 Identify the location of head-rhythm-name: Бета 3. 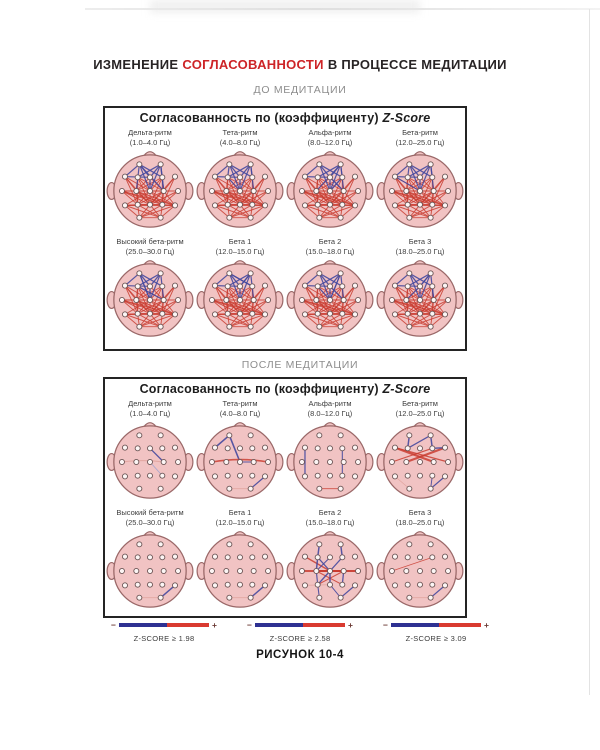
(420, 241).